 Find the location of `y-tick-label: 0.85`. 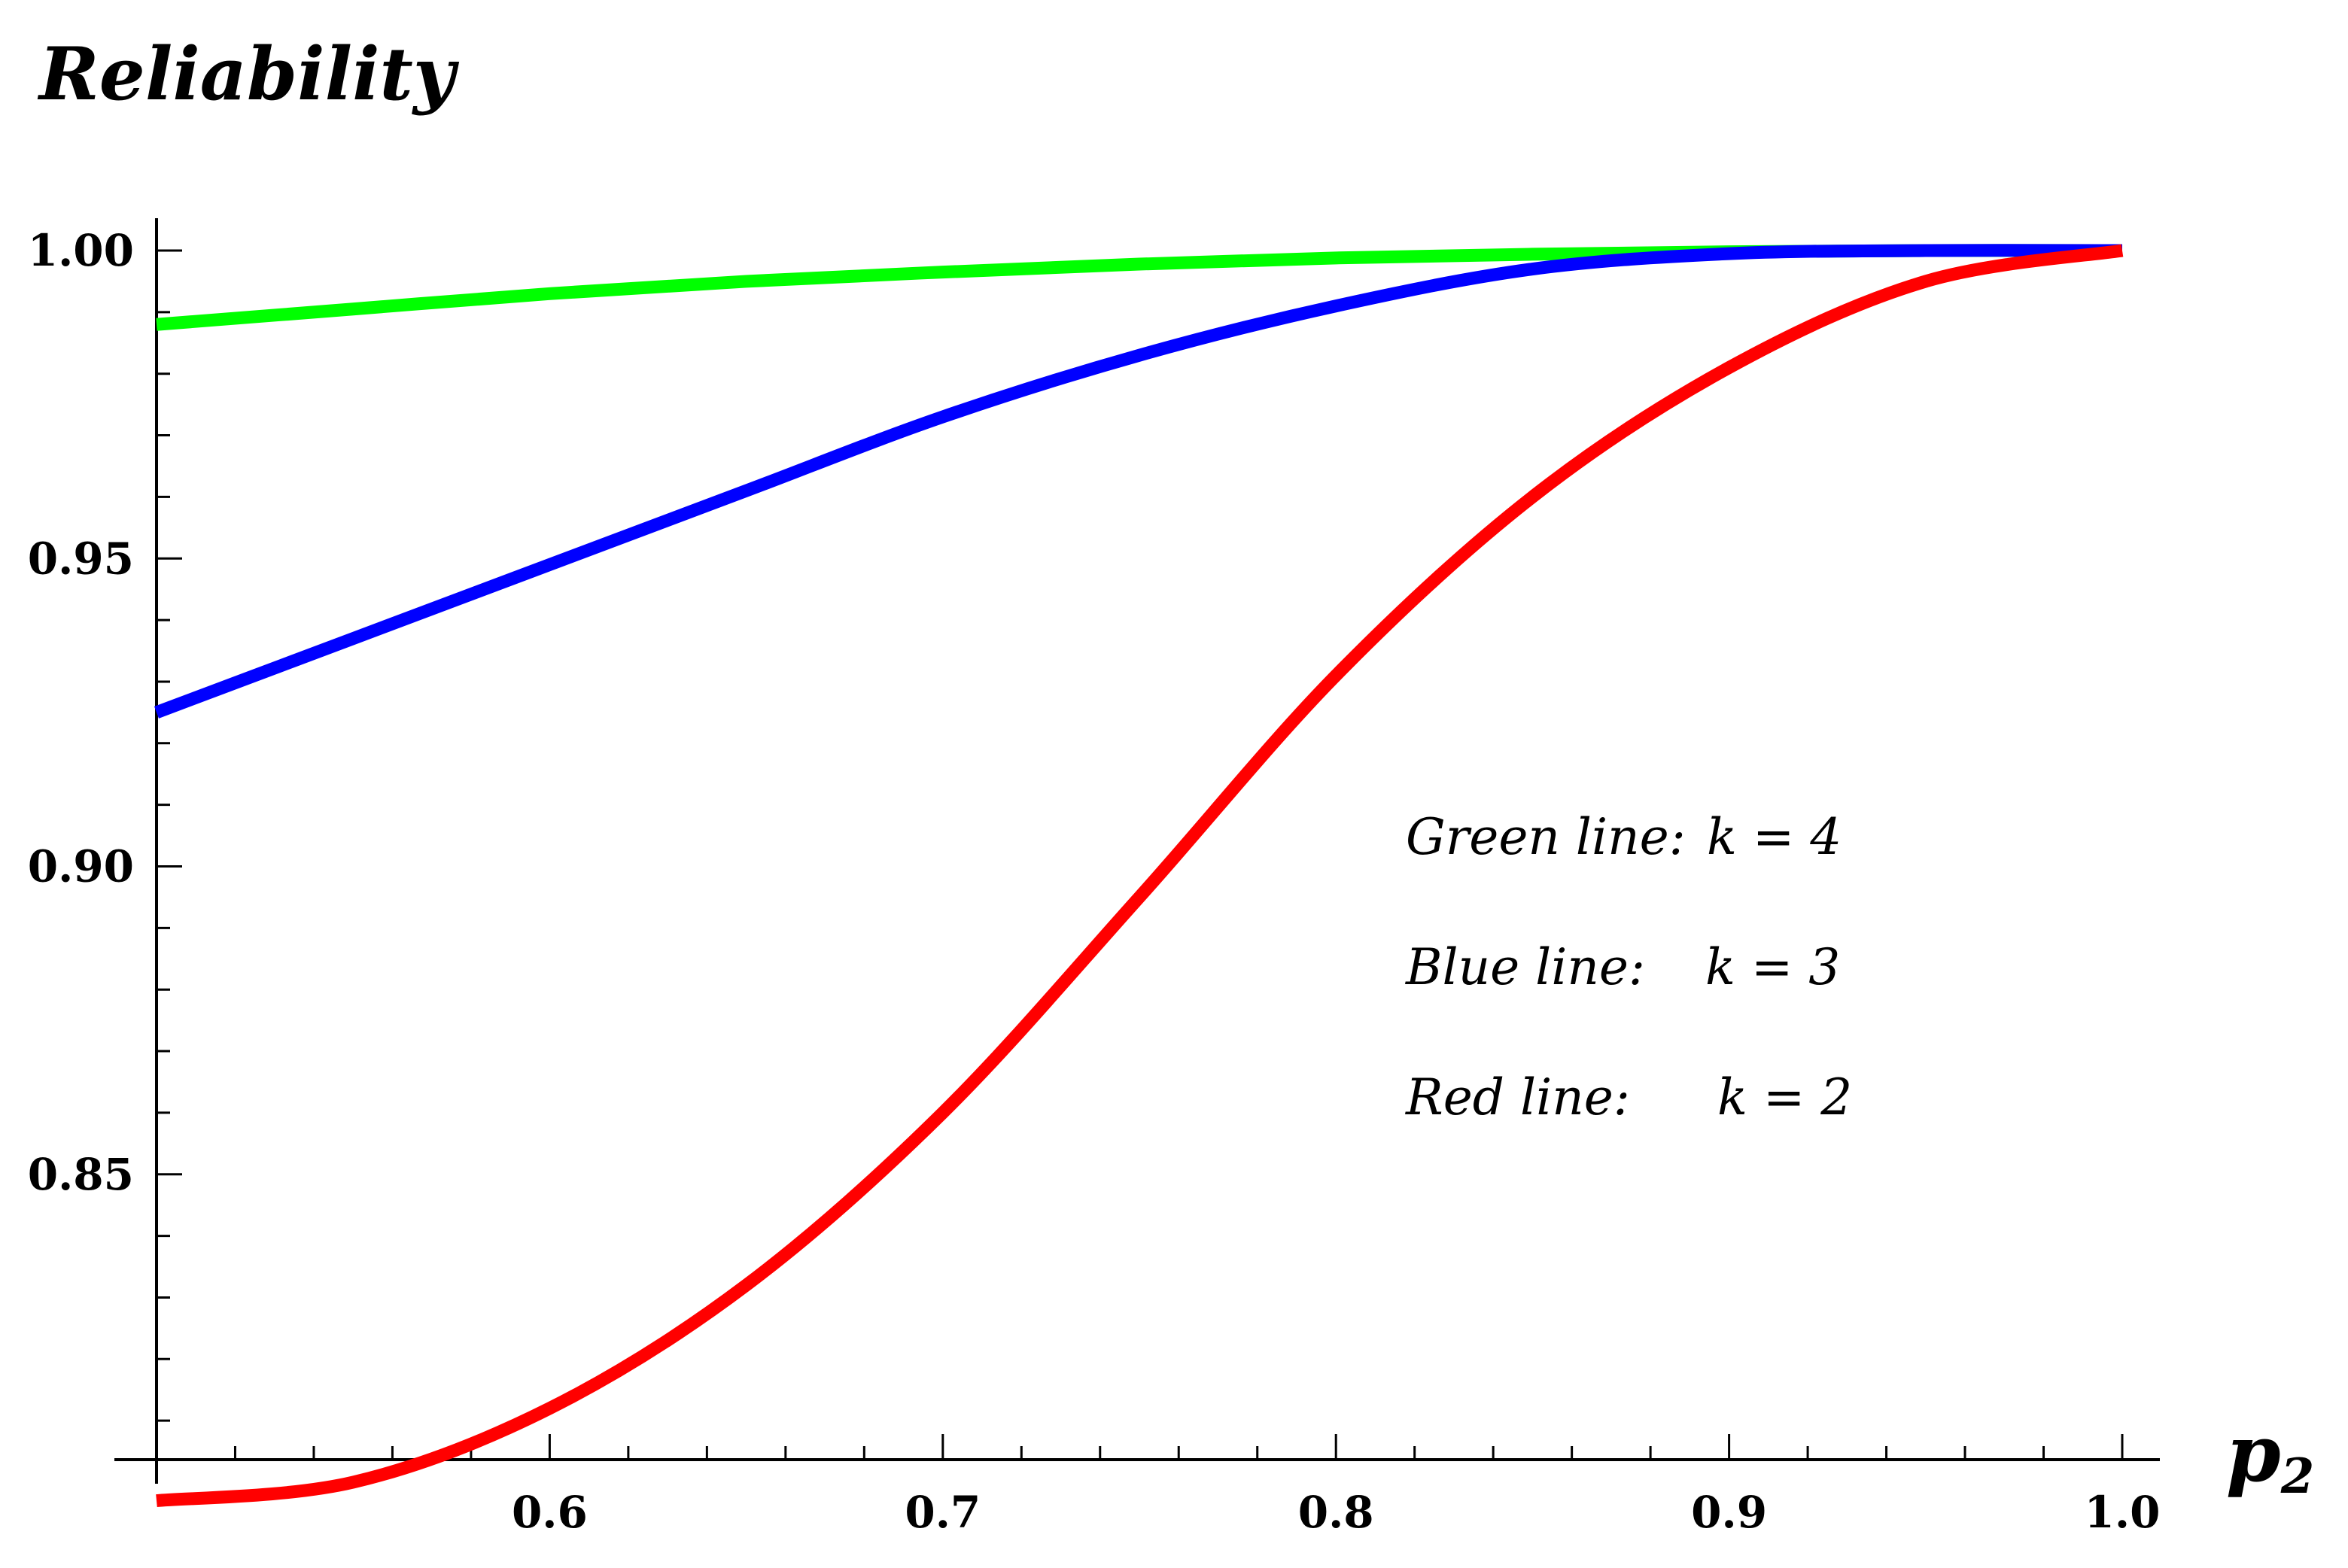

y-tick-label: 0.85 is located at coordinates (81, 1174).